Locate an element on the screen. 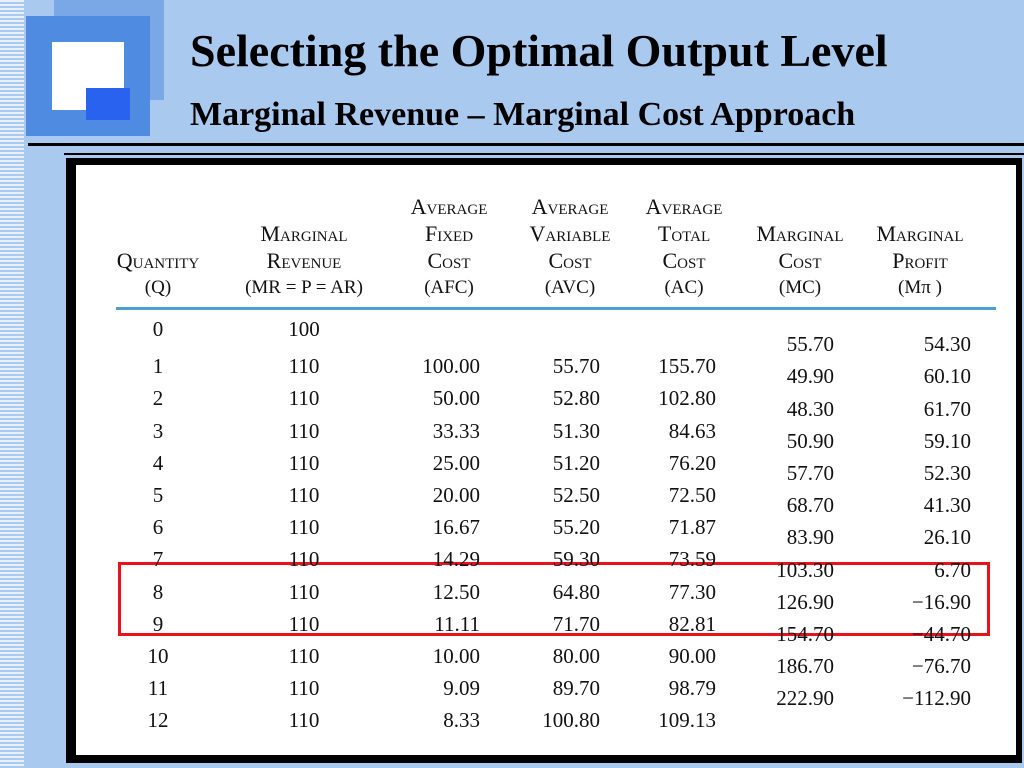 This screenshot has width=1024, height=768. ac-cell: 98.79 is located at coordinates (692, 688).